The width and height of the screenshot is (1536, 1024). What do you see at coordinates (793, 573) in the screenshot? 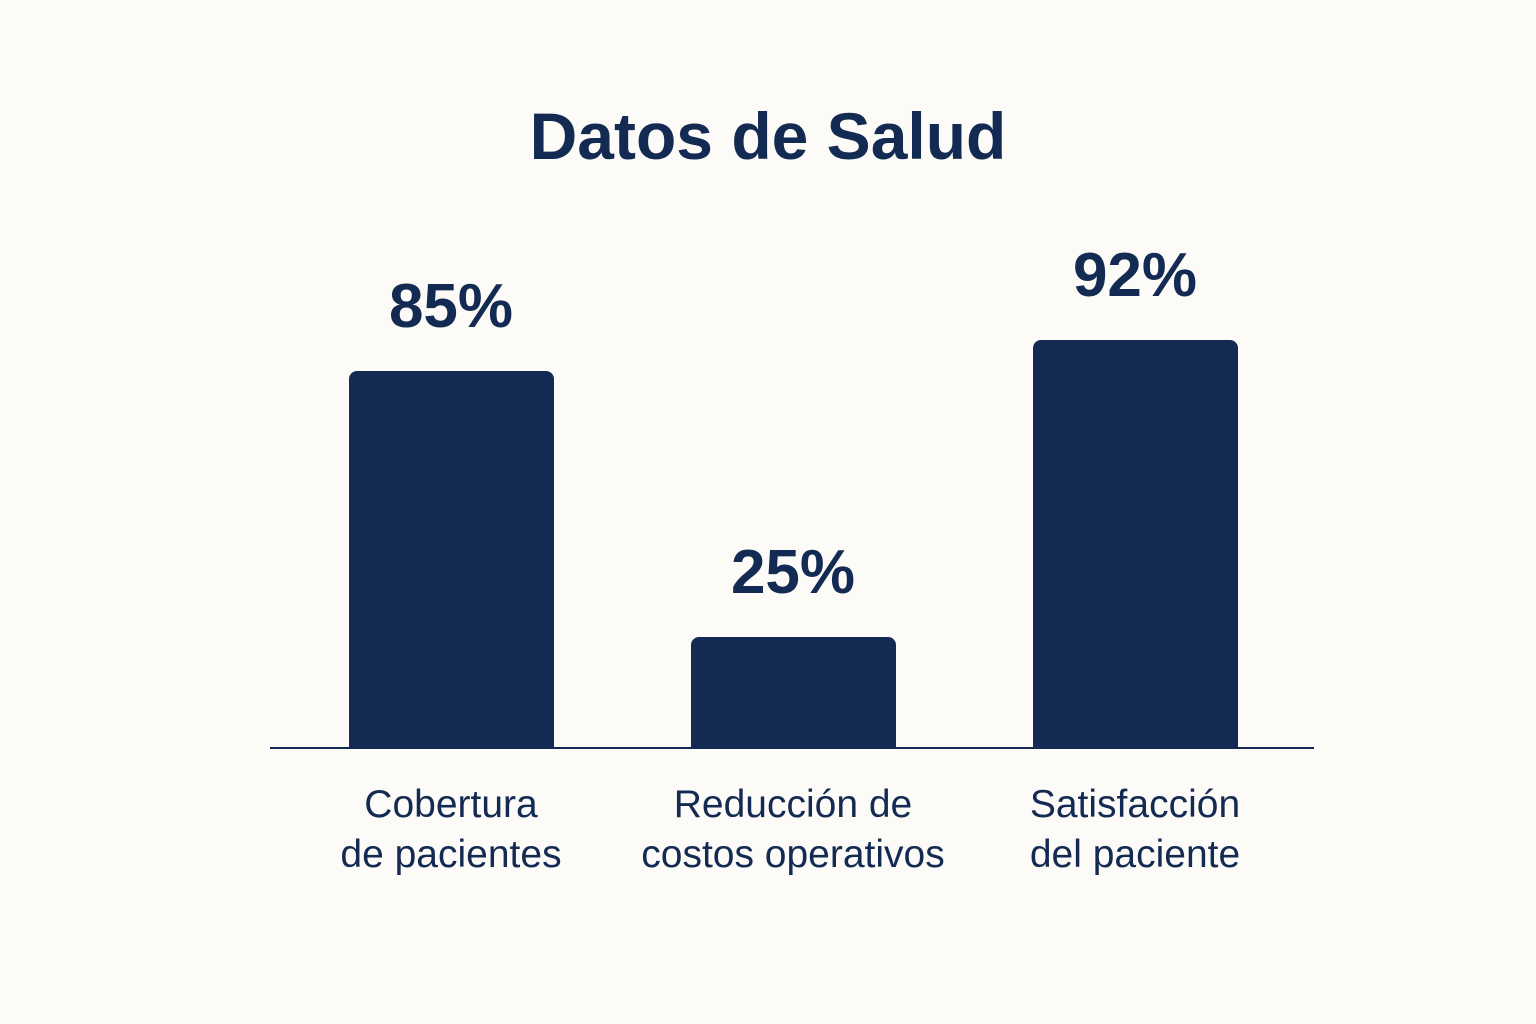
I see `value-label: 25%` at bounding box center [793, 573].